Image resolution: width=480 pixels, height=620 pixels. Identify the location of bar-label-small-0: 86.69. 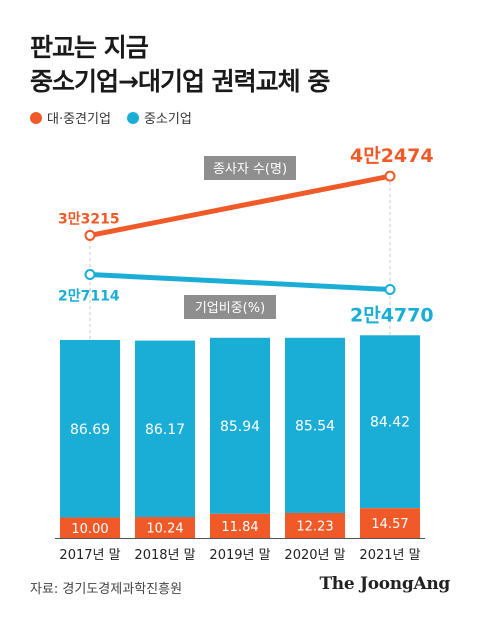
(90, 430).